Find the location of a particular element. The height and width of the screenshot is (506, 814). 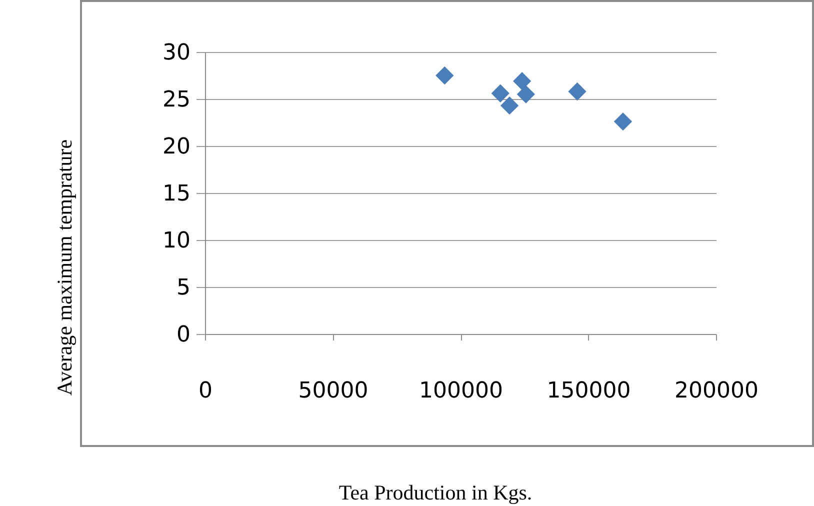

y-tick-label: 5 is located at coordinates (183, 288).